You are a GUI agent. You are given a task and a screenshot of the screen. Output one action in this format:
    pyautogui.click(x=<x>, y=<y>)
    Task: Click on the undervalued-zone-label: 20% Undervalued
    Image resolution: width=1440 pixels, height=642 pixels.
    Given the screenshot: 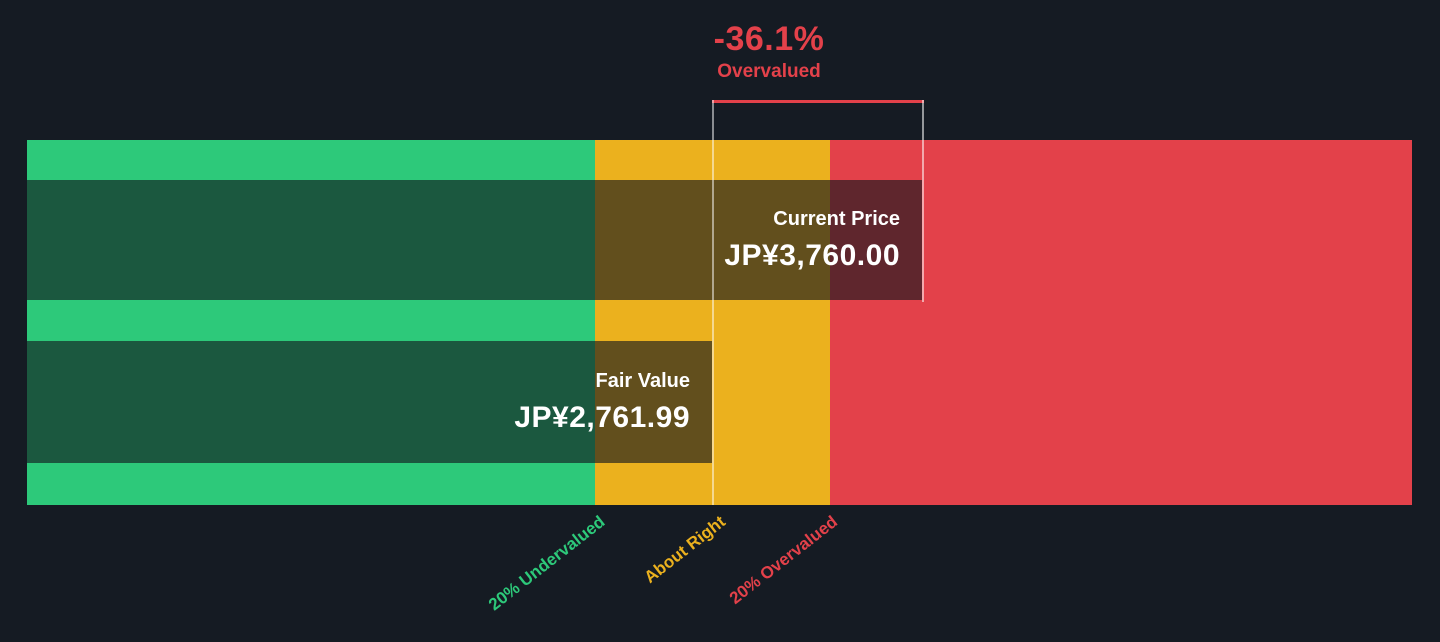 What is the action you would take?
    pyautogui.click(x=547, y=563)
    